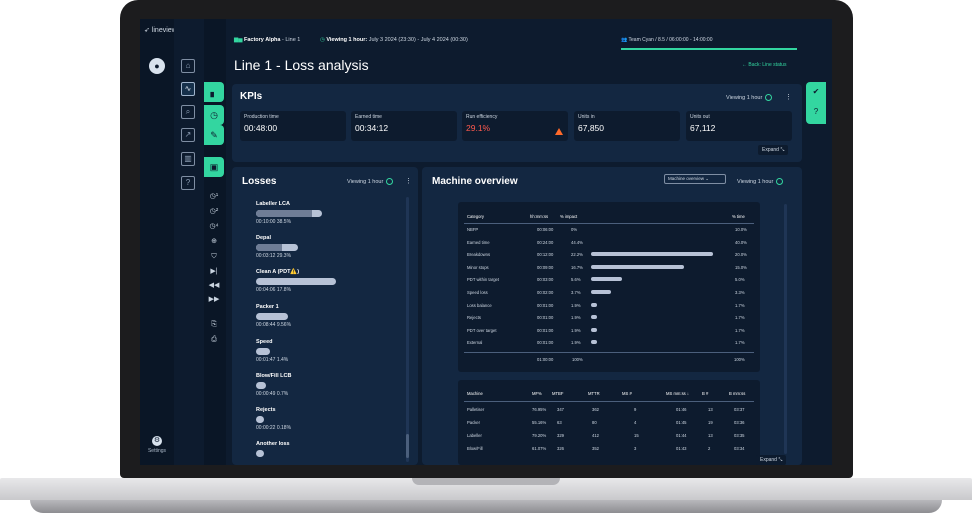 This screenshot has width=972, height=513. Describe the element at coordinates (681, 409) in the screenshot. I see `cell-ms-t: 01:46` at that location.